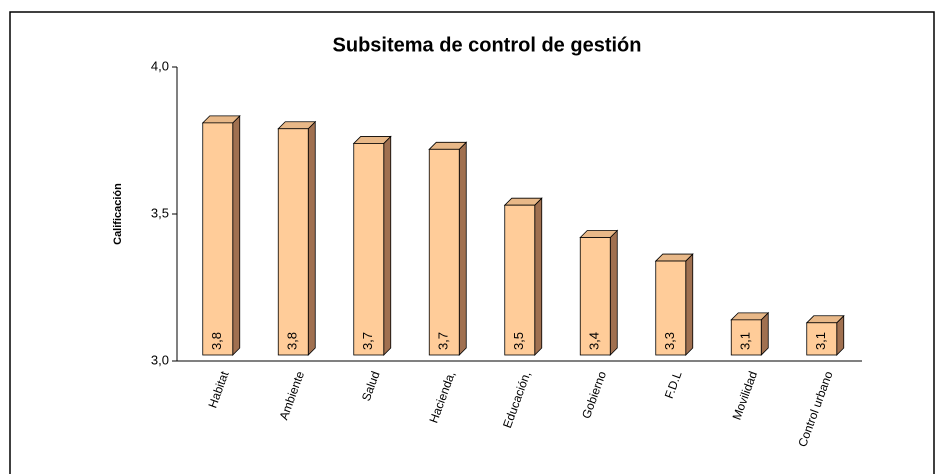 Image resolution: width=945 pixels, height=474 pixels. I want to click on value-label: 3,4, so click(594, 341).